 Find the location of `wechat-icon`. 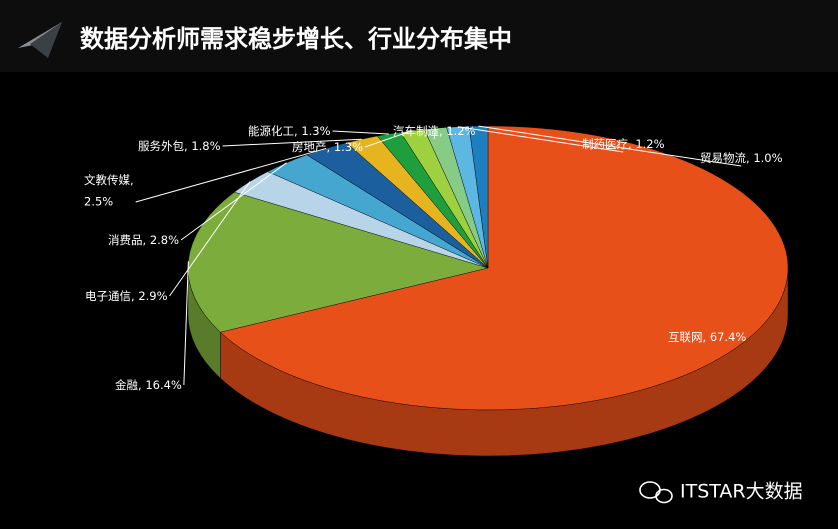

wechat-icon is located at coordinates (664, 496).